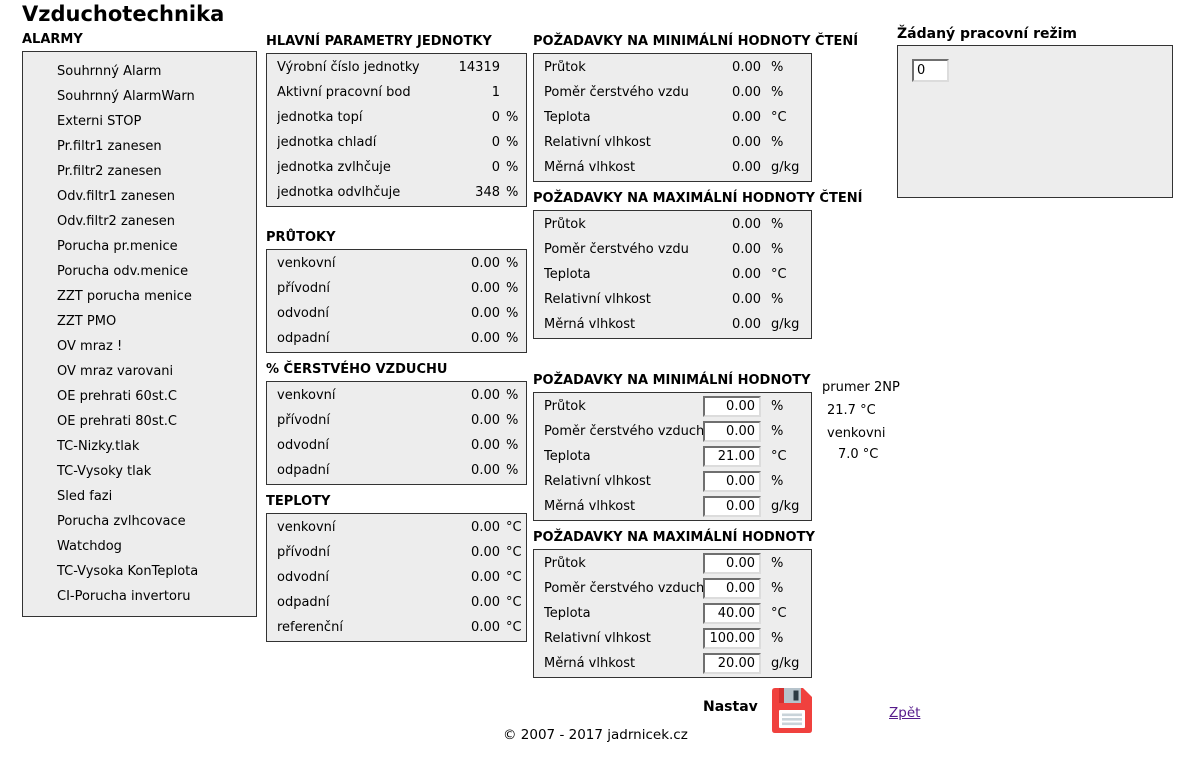  I want to click on temperatures-heading: TEPLOTY, so click(298, 501).